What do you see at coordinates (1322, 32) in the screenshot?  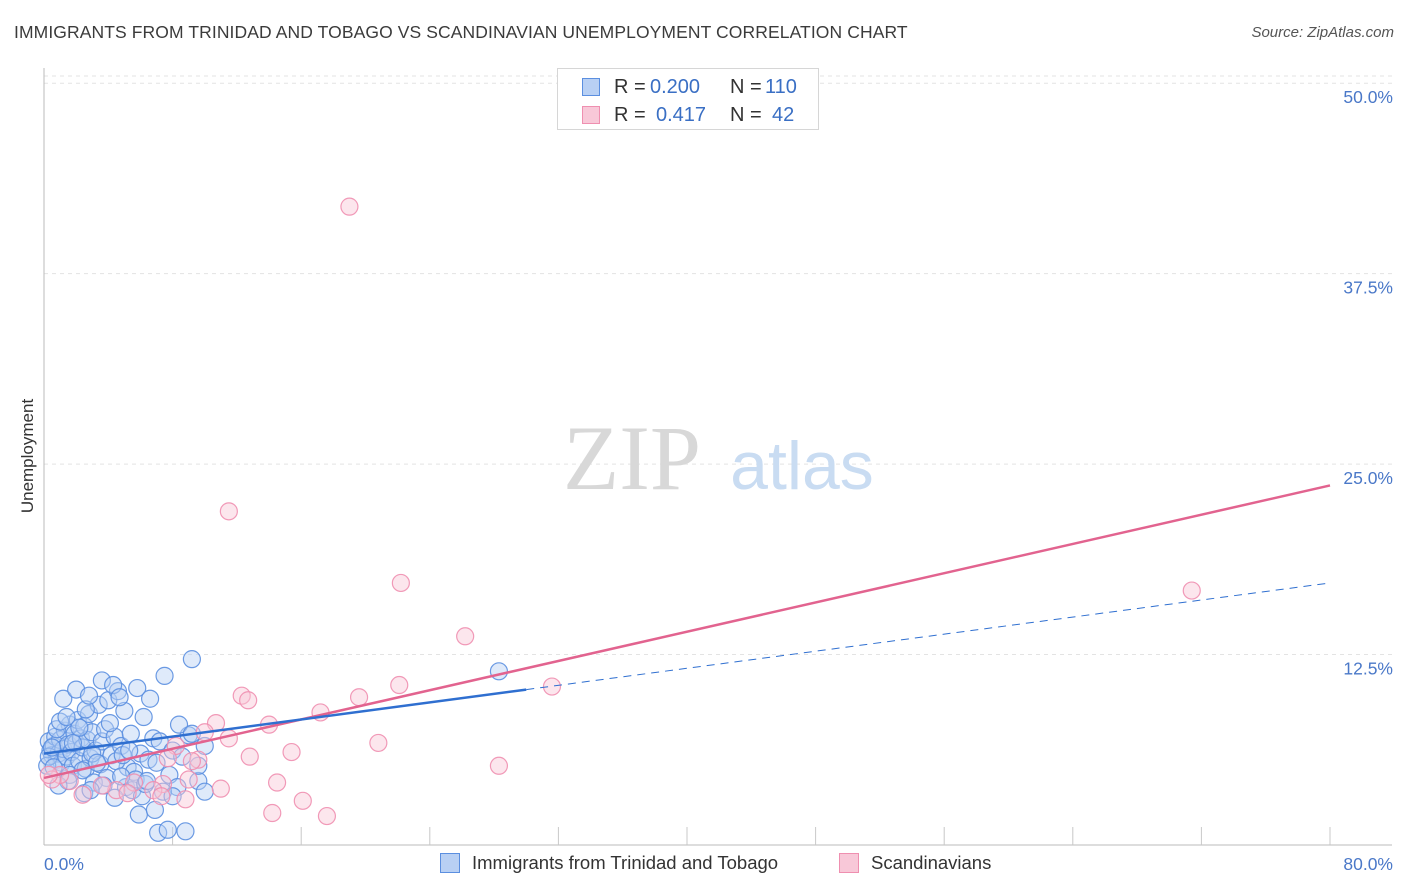 I see `source-credit: Source: ZipAtlas.com` at bounding box center [1322, 32].